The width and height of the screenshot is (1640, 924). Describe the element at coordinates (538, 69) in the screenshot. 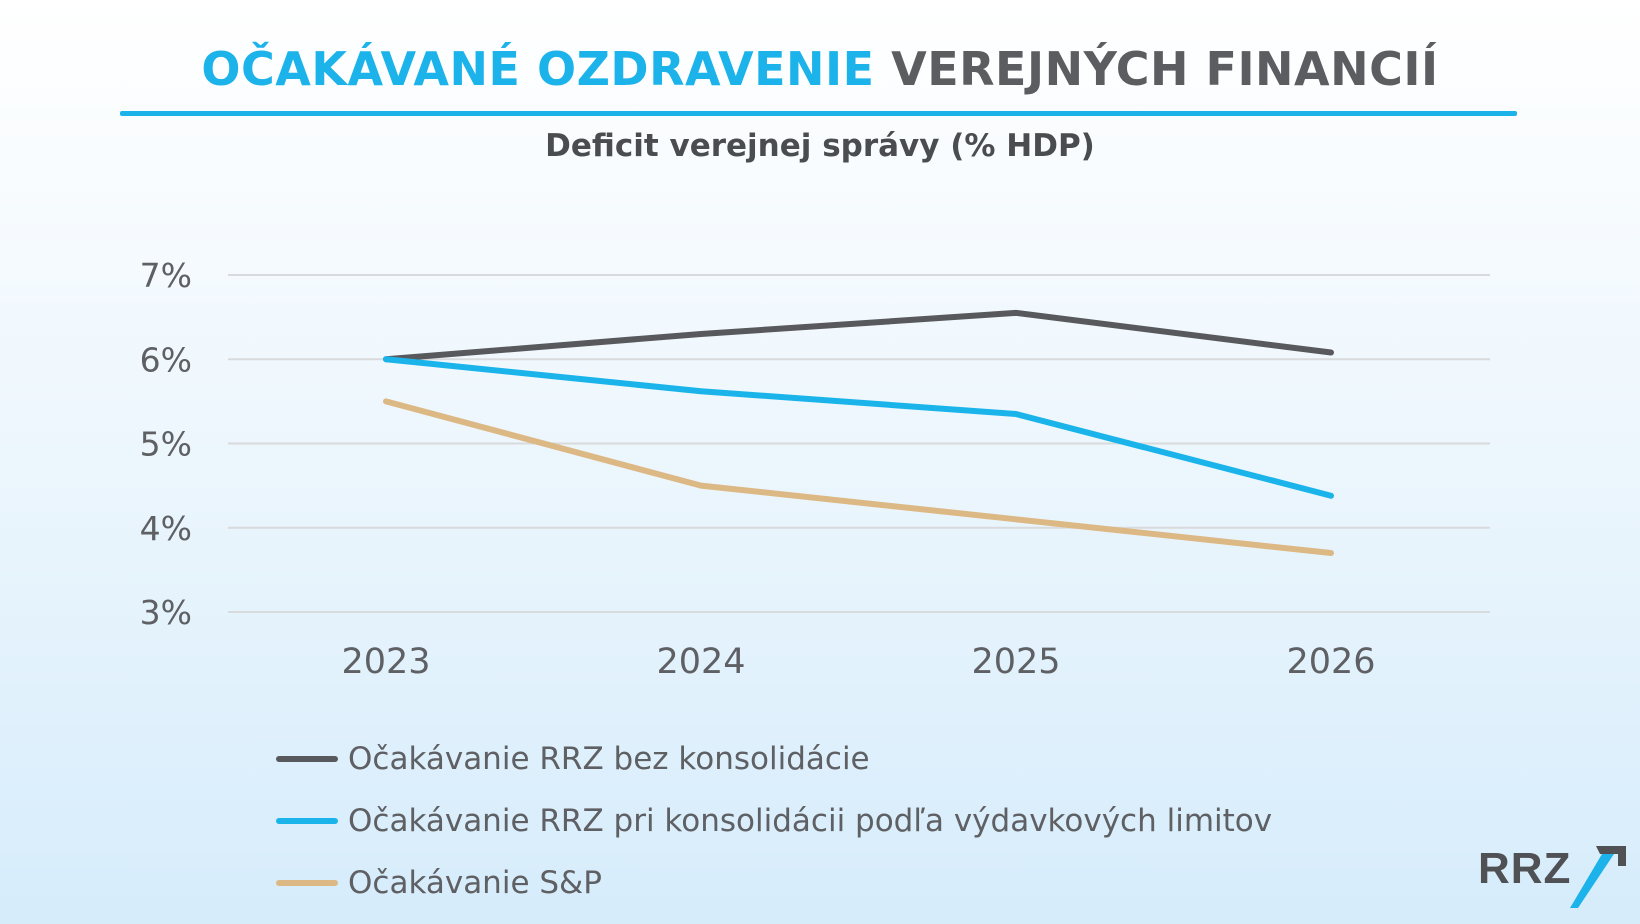

I see `title-highlight: OČAKÁVANÉ OZDRAVENIE` at that location.